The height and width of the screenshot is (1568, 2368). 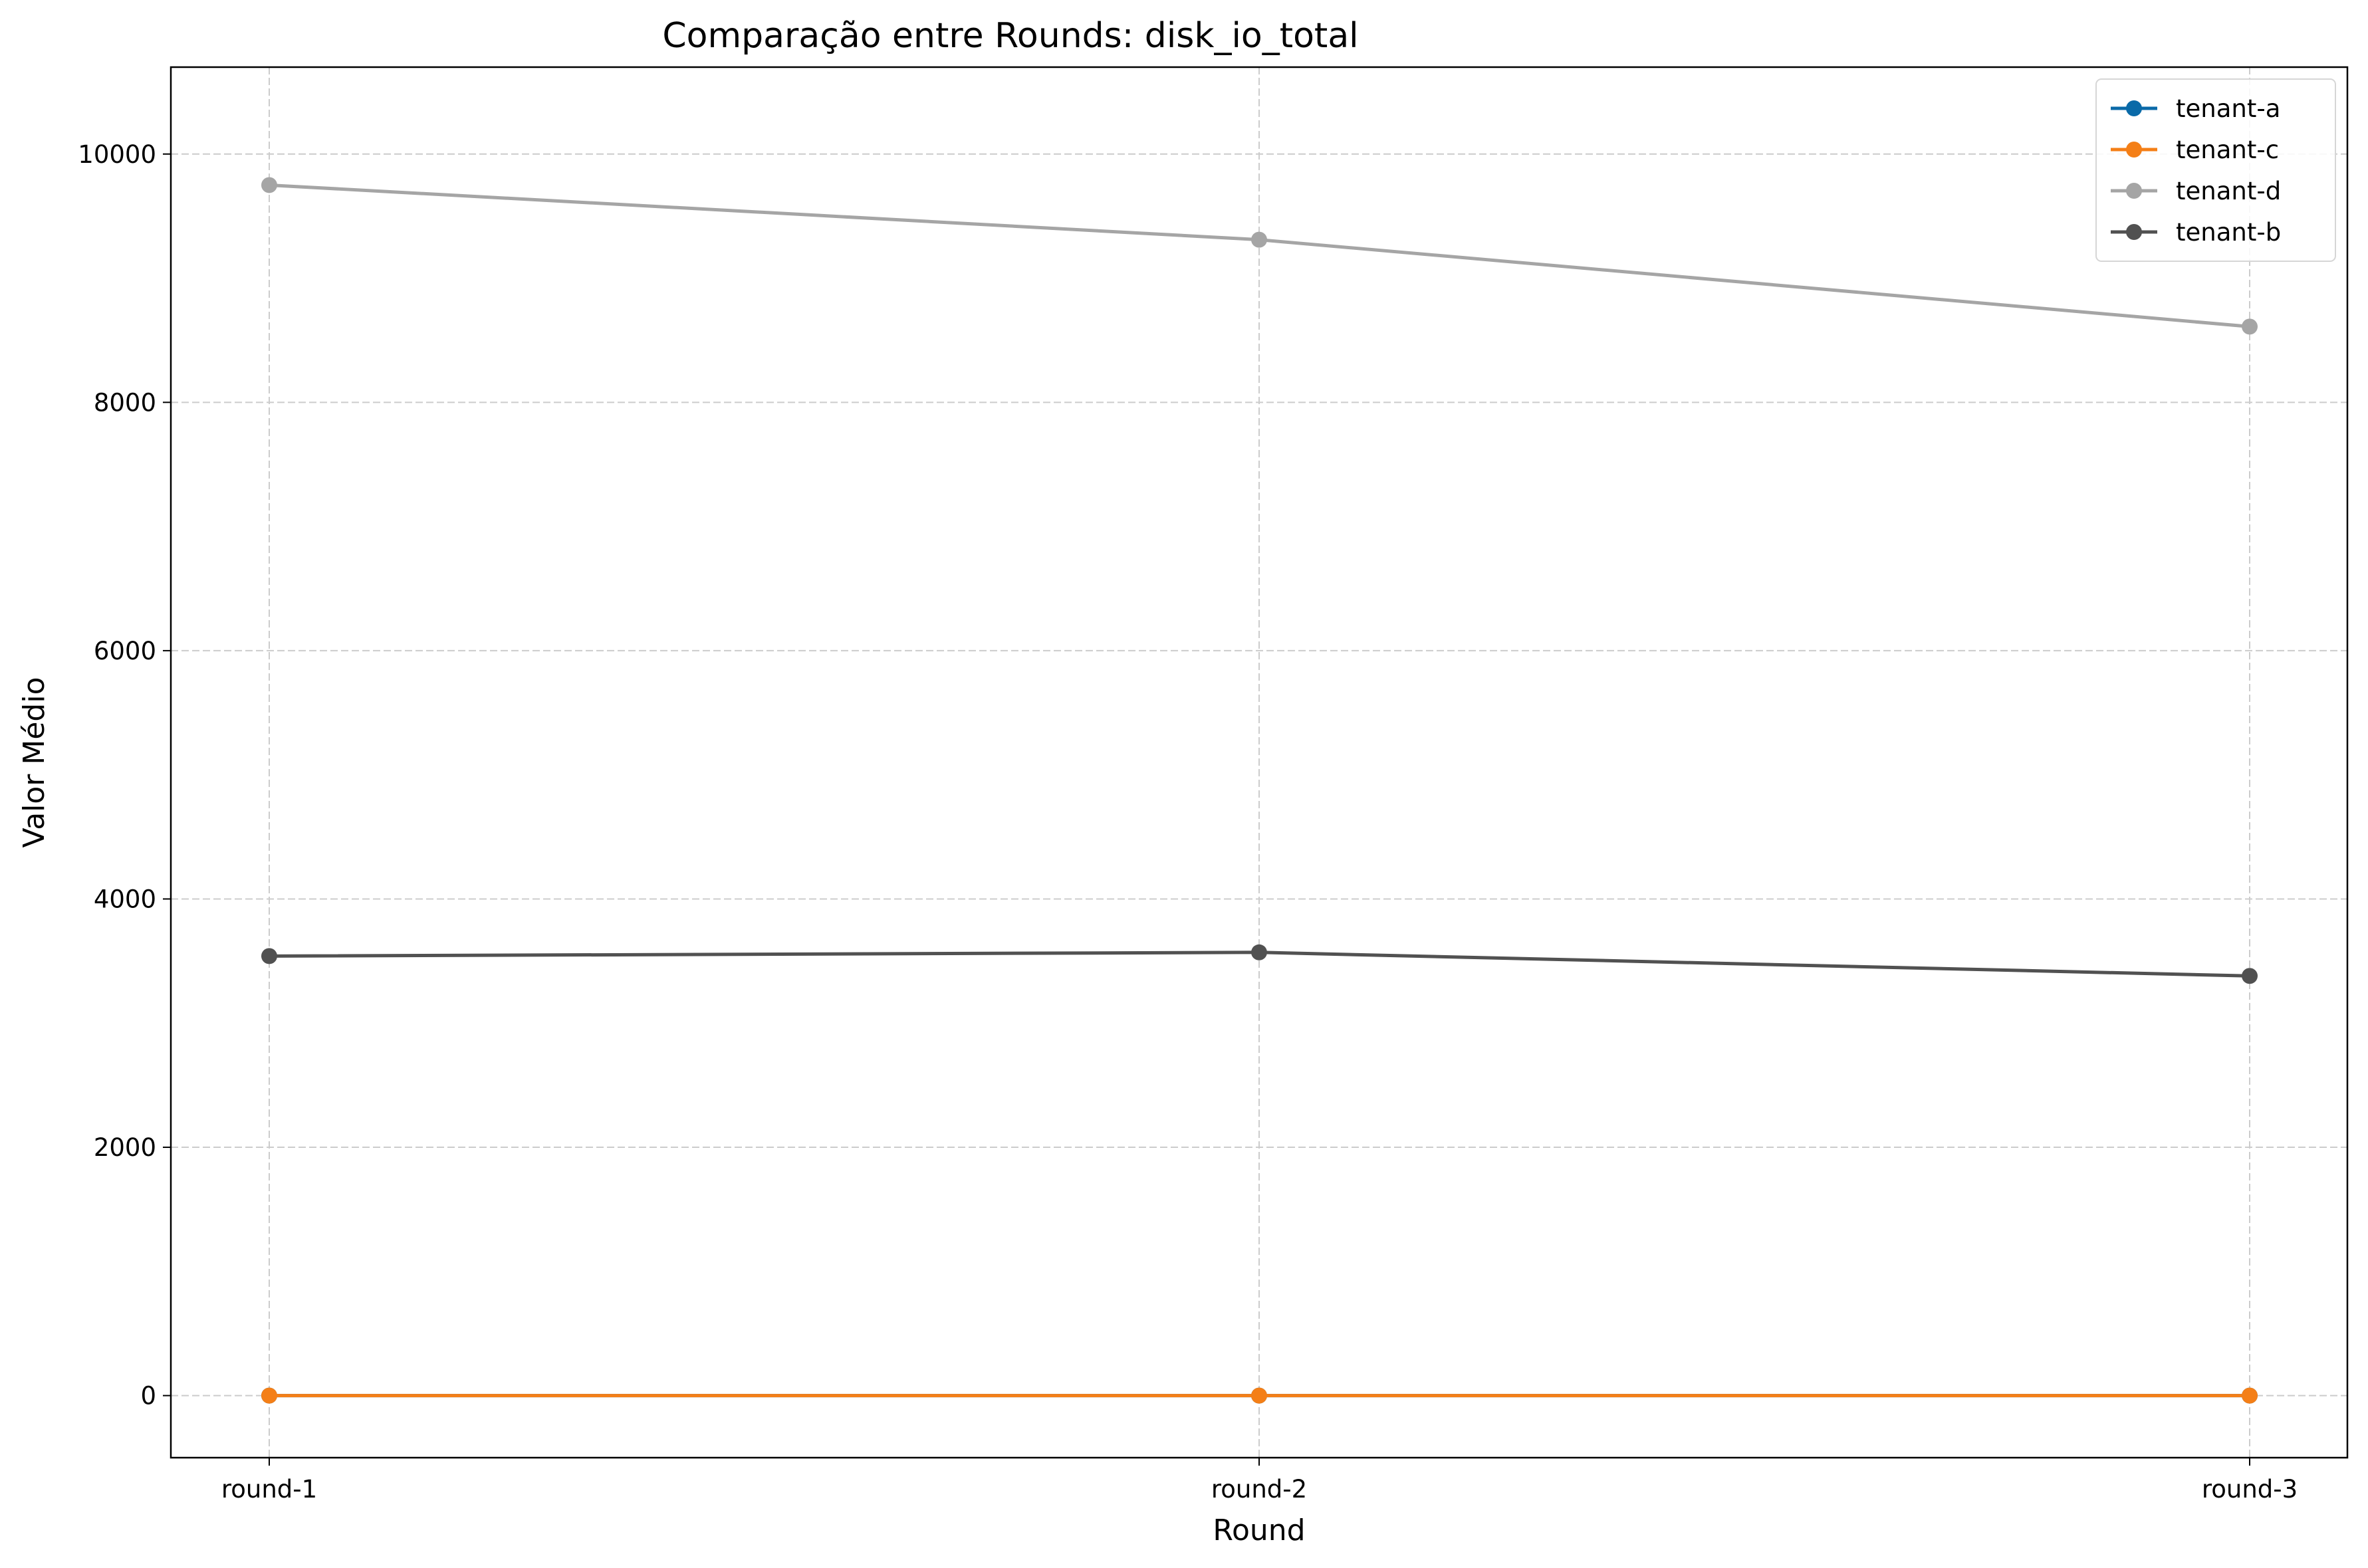 What do you see at coordinates (2250, 1490) in the screenshot?
I see `x-tick-label: round-3` at bounding box center [2250, 1490].